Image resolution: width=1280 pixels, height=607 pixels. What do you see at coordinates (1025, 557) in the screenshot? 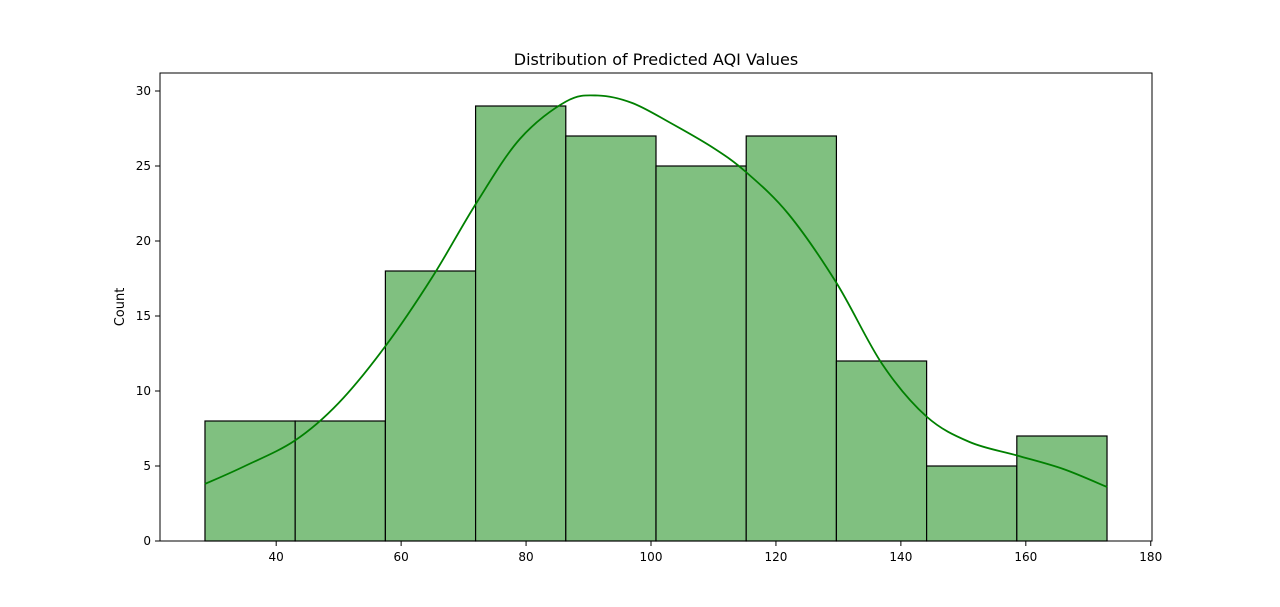
I see `x-tick-label: 160` at bounding box center [1025, 557].